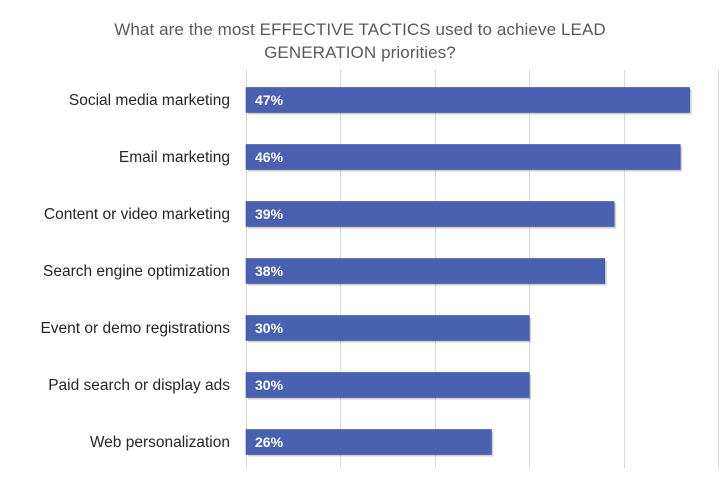 The image size is (720, 498). What do you see at coordinates (269, 157) in the screenshot?
I see `bar-value-label: 46%` at bounding box center [269, 157].